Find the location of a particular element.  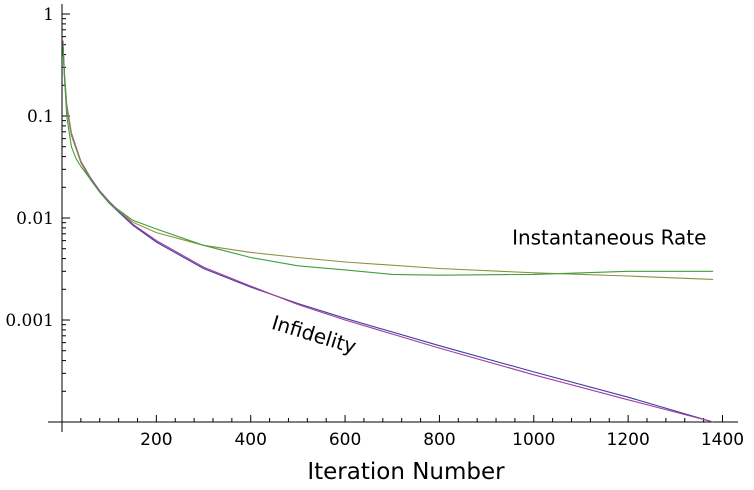

x-tick-label: 1000 is located at coordinates (533, 440).